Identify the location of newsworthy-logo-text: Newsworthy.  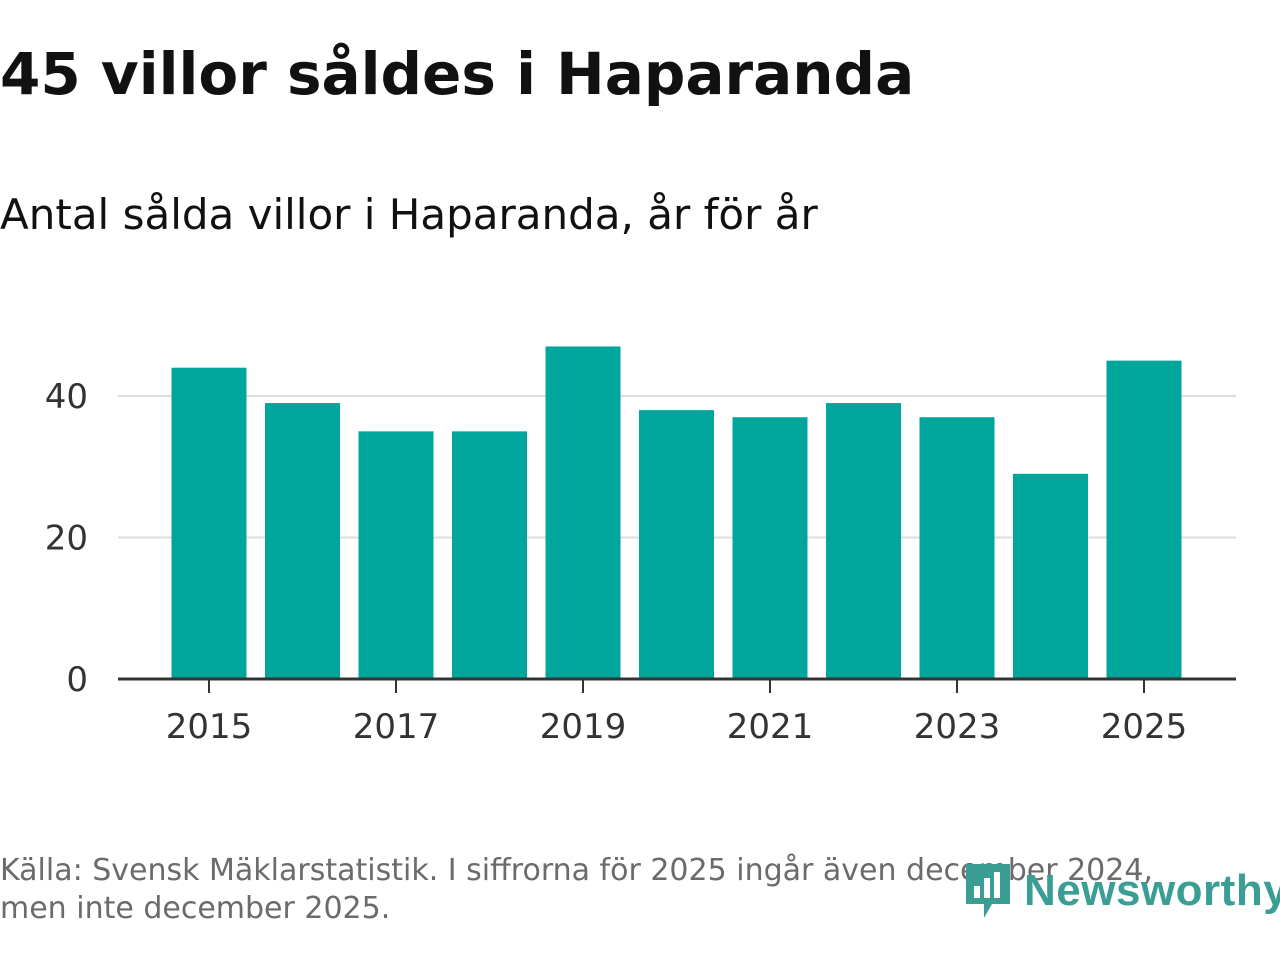
(1152, 890).